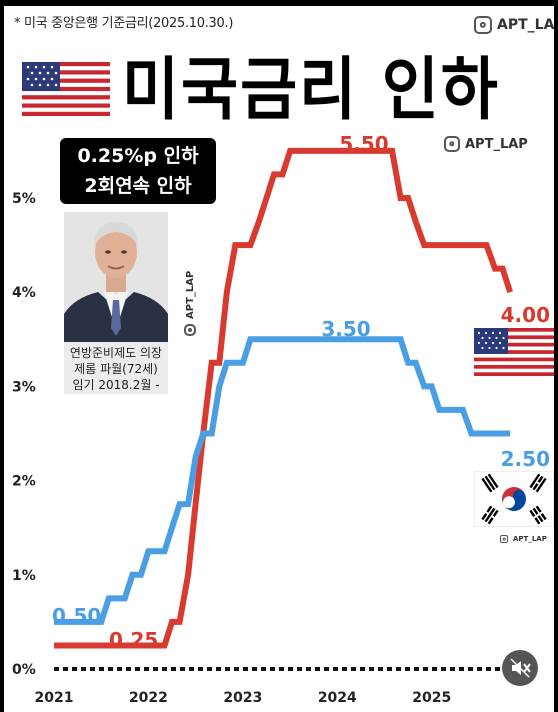 Image resolution: width=558 pixels, height=712 pixels. I want to click on badge-line-2: 2회연속 인하, so click(138, 186).